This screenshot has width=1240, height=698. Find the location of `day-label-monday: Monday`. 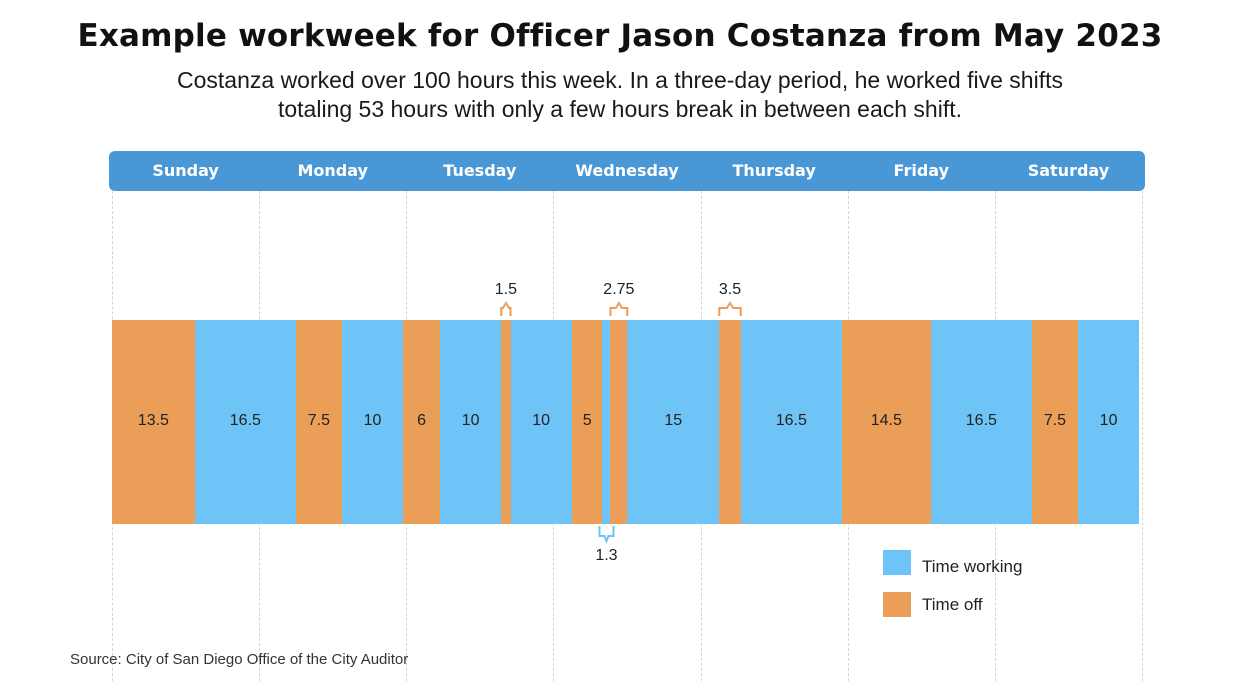

day-label-monday: Monday is located at coordinates (332, 170).